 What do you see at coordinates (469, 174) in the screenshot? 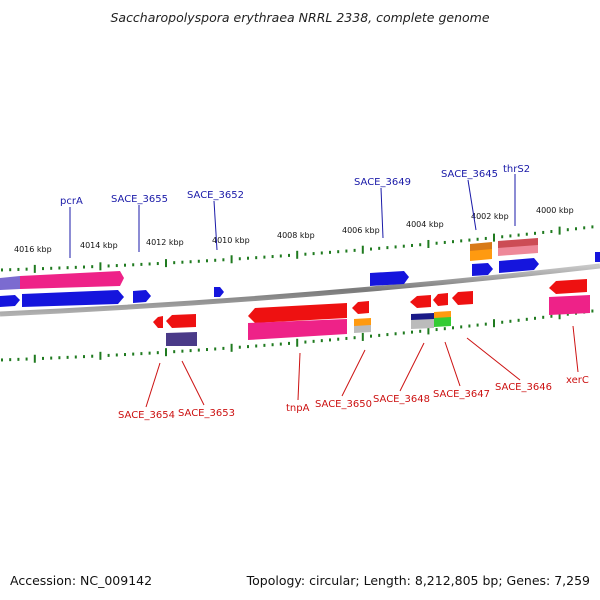
I see `gene-label-forward: SACE_3645` at bounding box center [469, 174].